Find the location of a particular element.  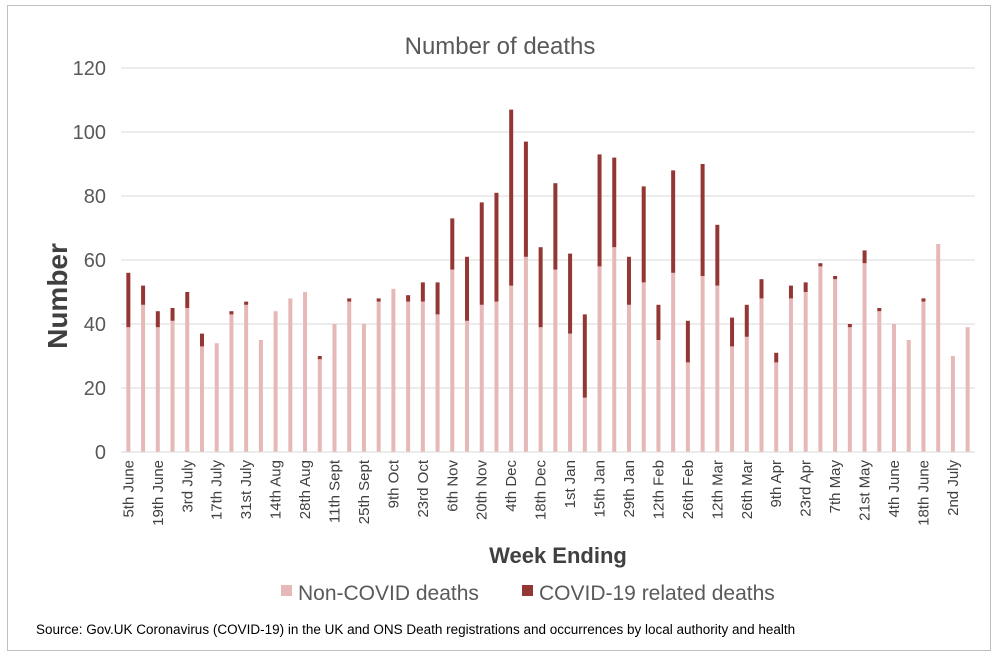

legend-swatch-covid is located at coordinates (527, 590).